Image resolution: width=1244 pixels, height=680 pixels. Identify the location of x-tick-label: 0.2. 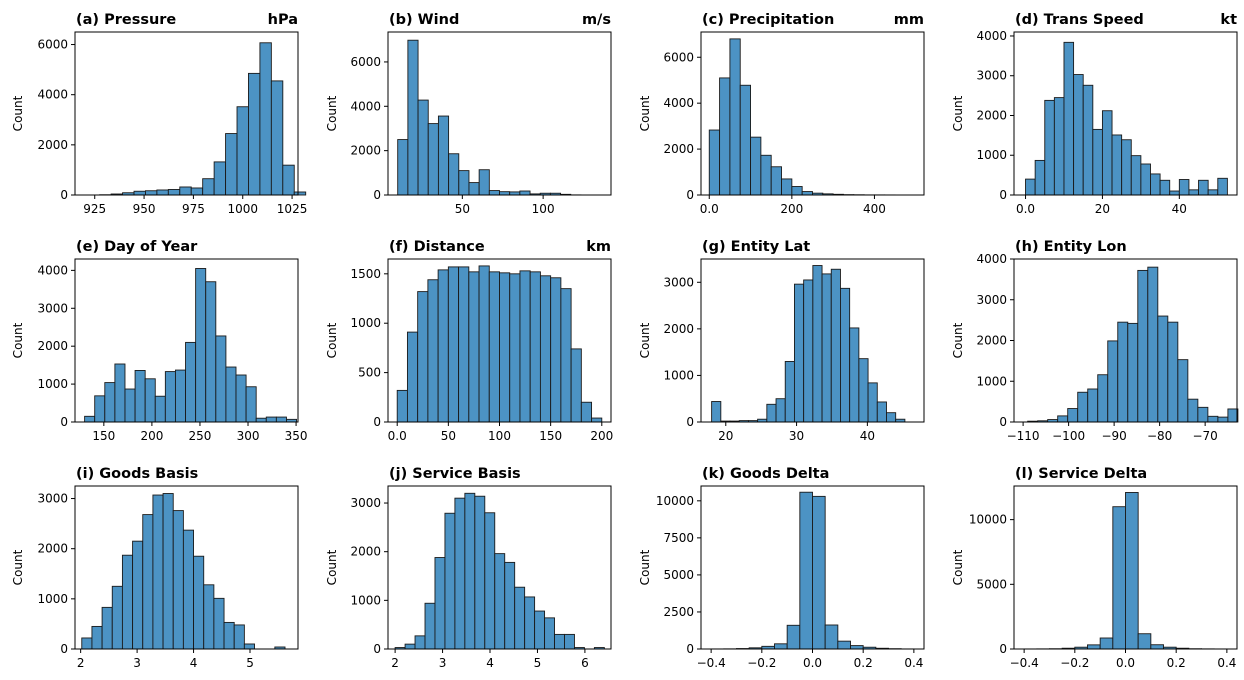
(1176, 663).